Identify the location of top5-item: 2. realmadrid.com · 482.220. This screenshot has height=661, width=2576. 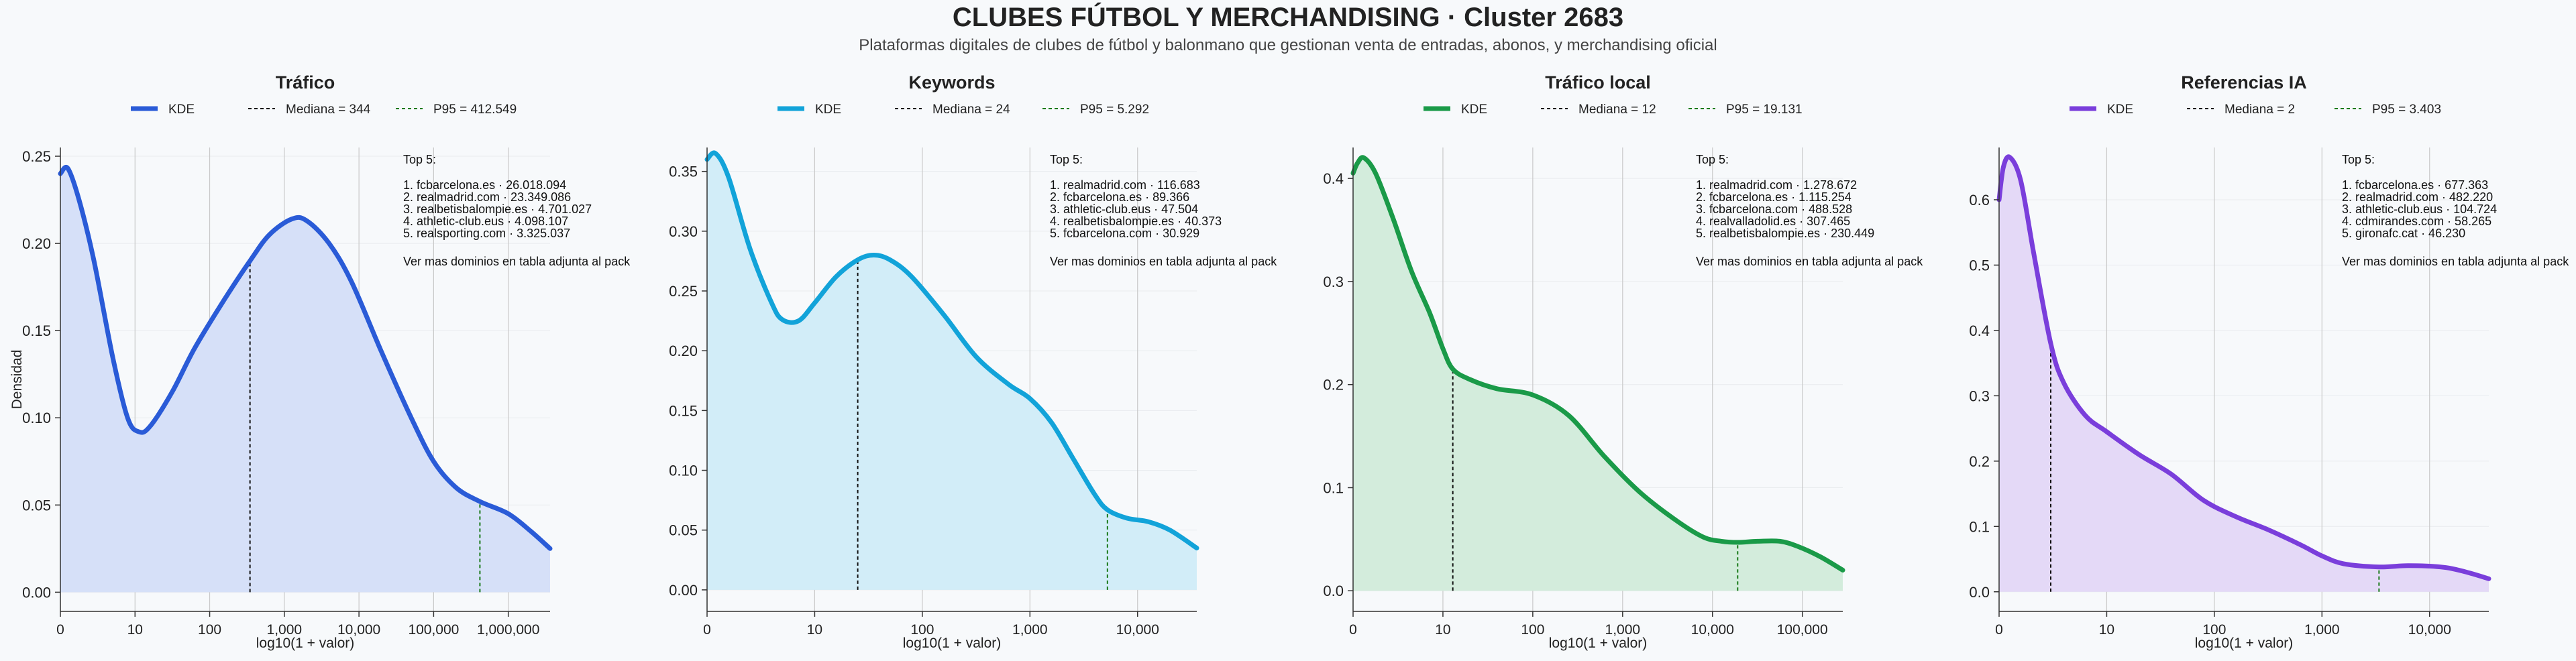
(2417, 197).